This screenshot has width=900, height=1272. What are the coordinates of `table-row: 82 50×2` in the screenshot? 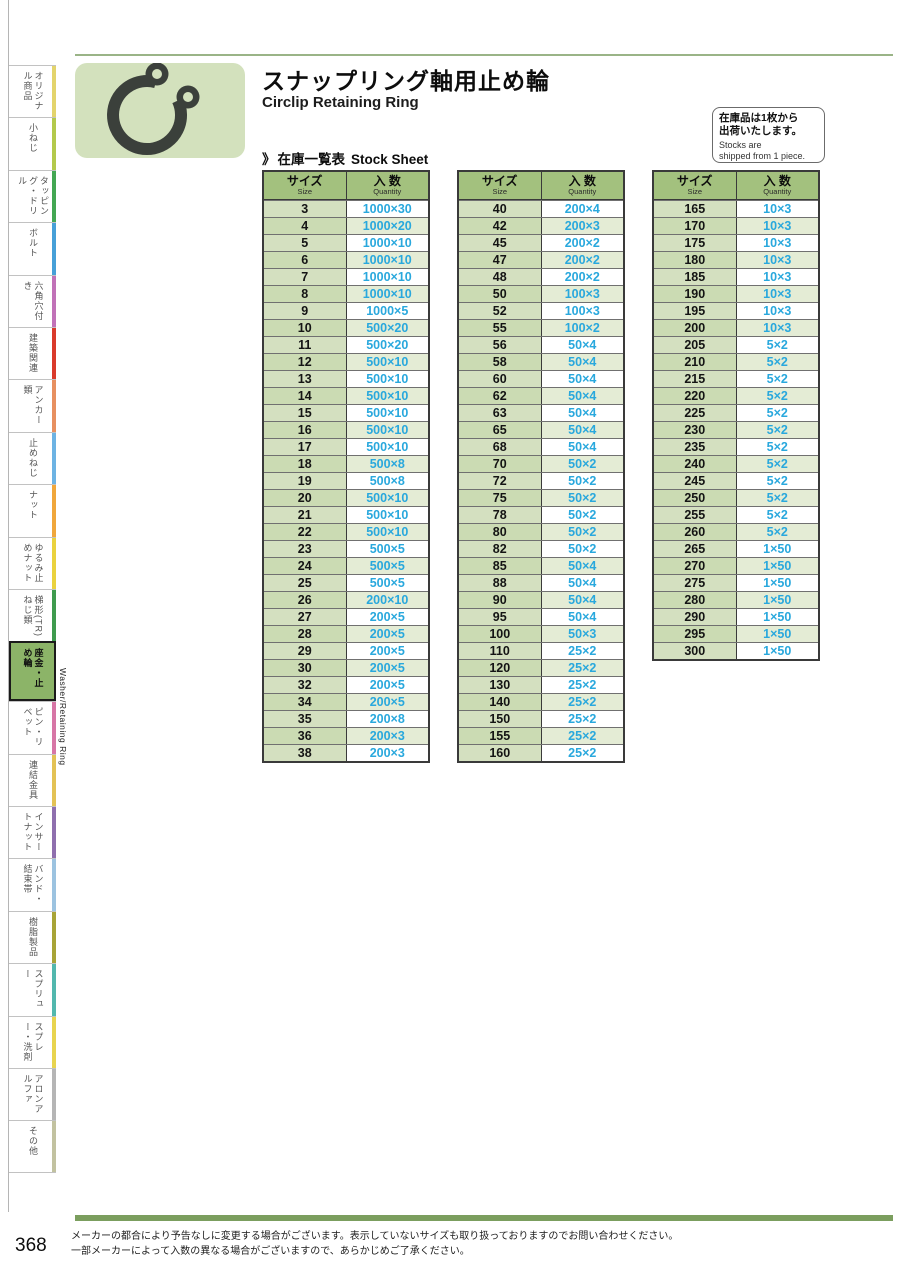 It's located at (541, 548).